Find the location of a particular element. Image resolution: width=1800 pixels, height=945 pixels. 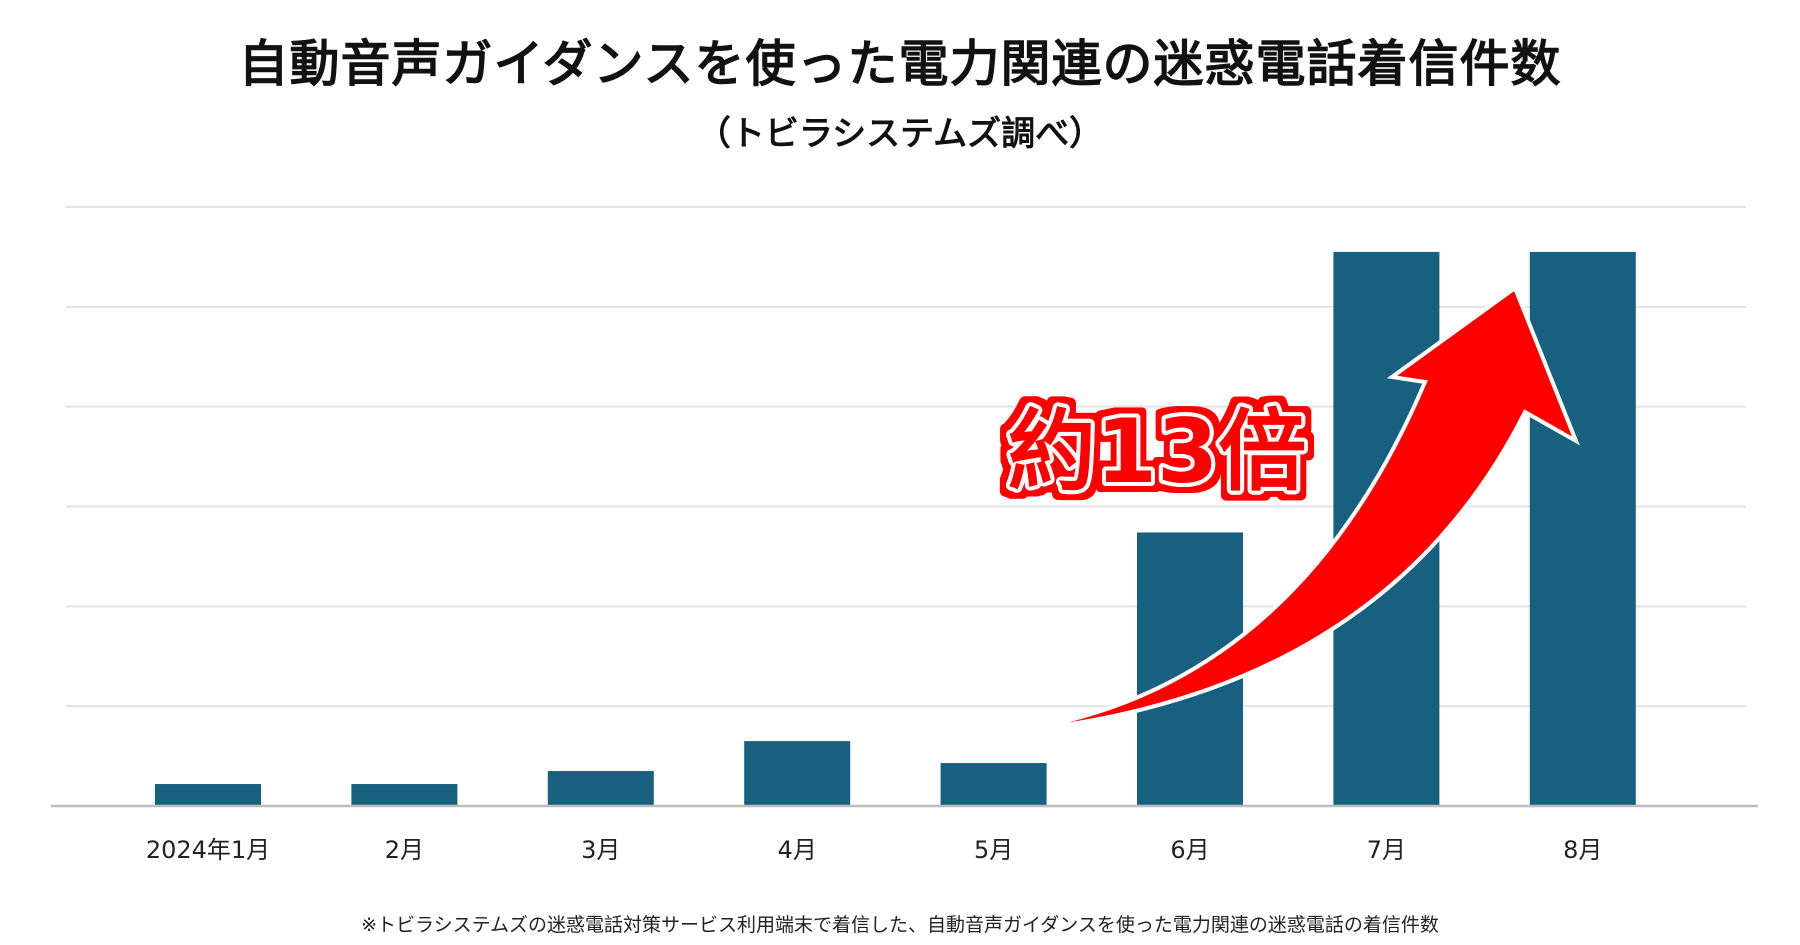

x-tick-label: 5月 is located at coordinates (993, 850).